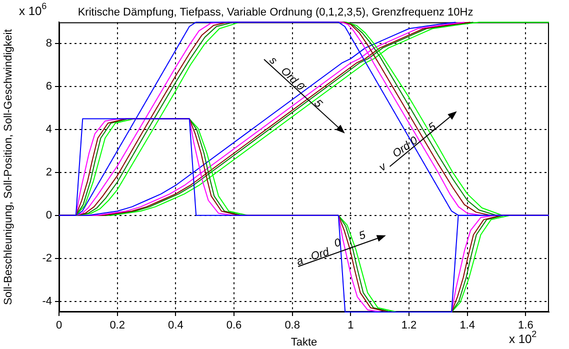  What do you see at coordinates (49, 172) in the screenshot?
I see `y-tick-label: 2` at bounding box center [49, 172].